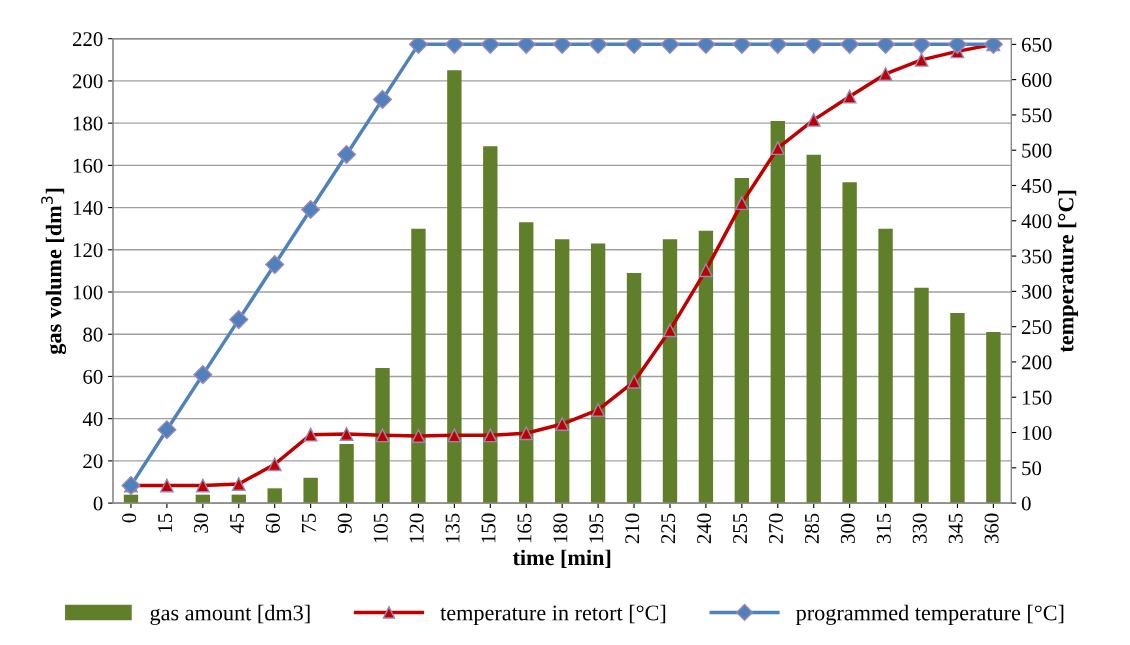 The width and height of the screenshot is (1130, 645). I want to click on y-tick-label: 120, so click(88, 250).